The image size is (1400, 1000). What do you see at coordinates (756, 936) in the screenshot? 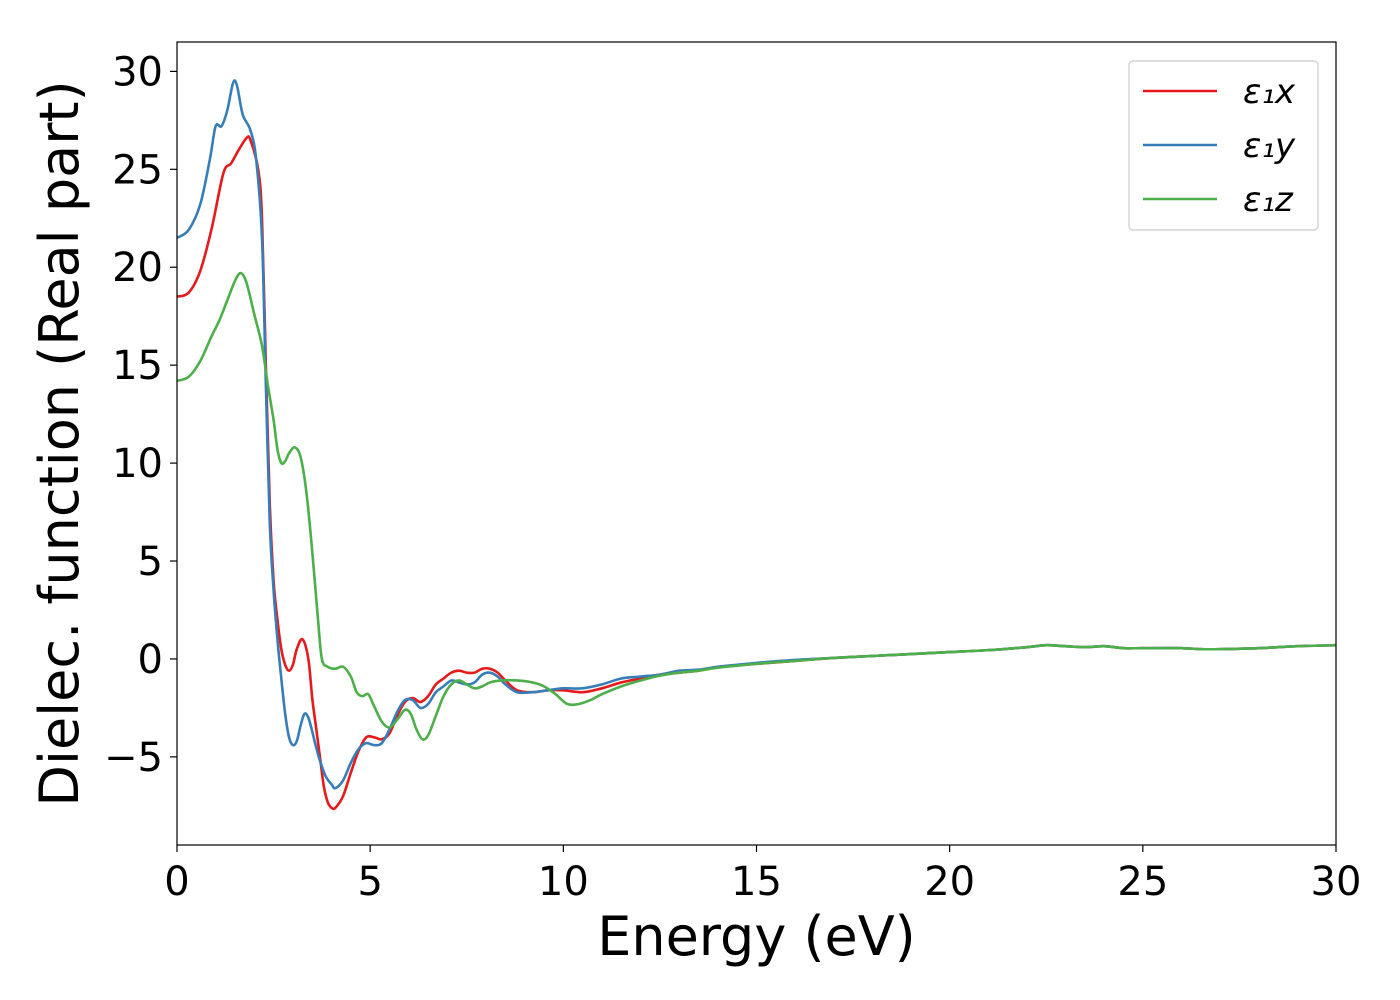
I see `x-axis-title: Energy (eV)` at bounding box center [756, 936].